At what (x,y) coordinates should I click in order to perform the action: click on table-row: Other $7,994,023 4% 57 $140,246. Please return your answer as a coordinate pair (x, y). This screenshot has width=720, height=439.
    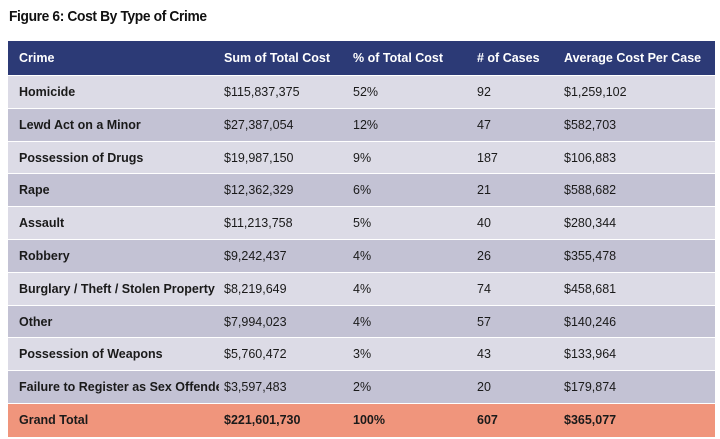
    Looking at the image, I should click on (361, 322).